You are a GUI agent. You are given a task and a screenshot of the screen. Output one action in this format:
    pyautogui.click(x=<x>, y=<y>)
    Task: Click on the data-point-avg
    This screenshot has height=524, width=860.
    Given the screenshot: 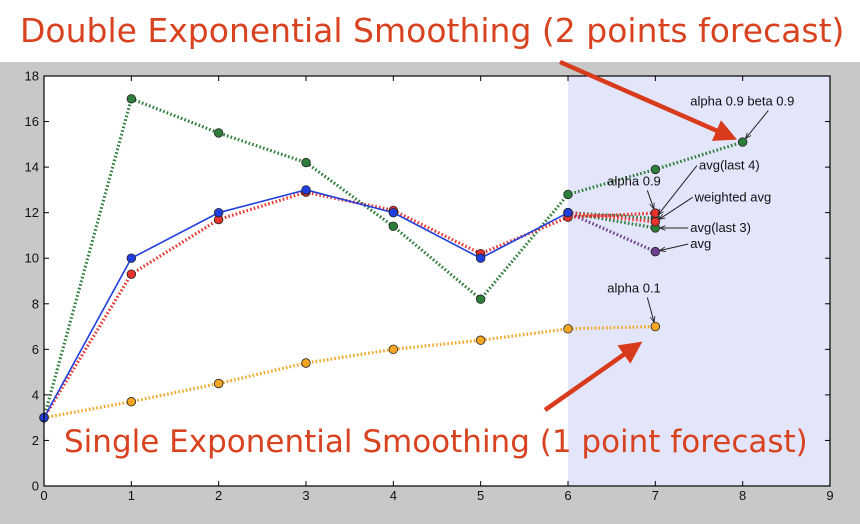 What is the action you would take?
    pyautogui.click(x=655, y=251)
    